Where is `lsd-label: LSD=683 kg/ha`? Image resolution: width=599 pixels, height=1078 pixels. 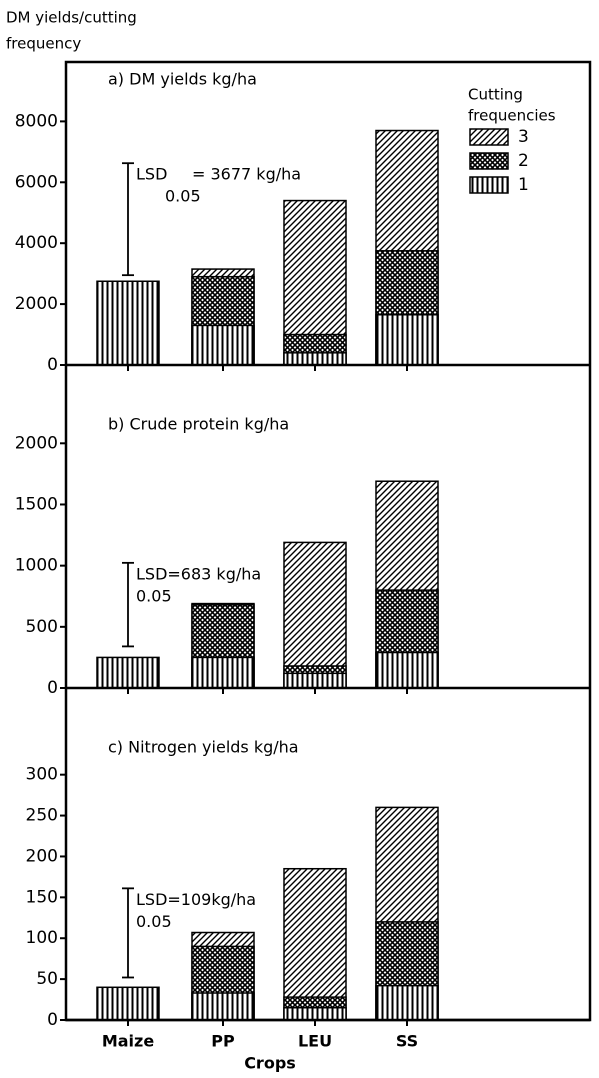 lsd-label: LSD=683 kg/ha is located at coordinates (198, 573).